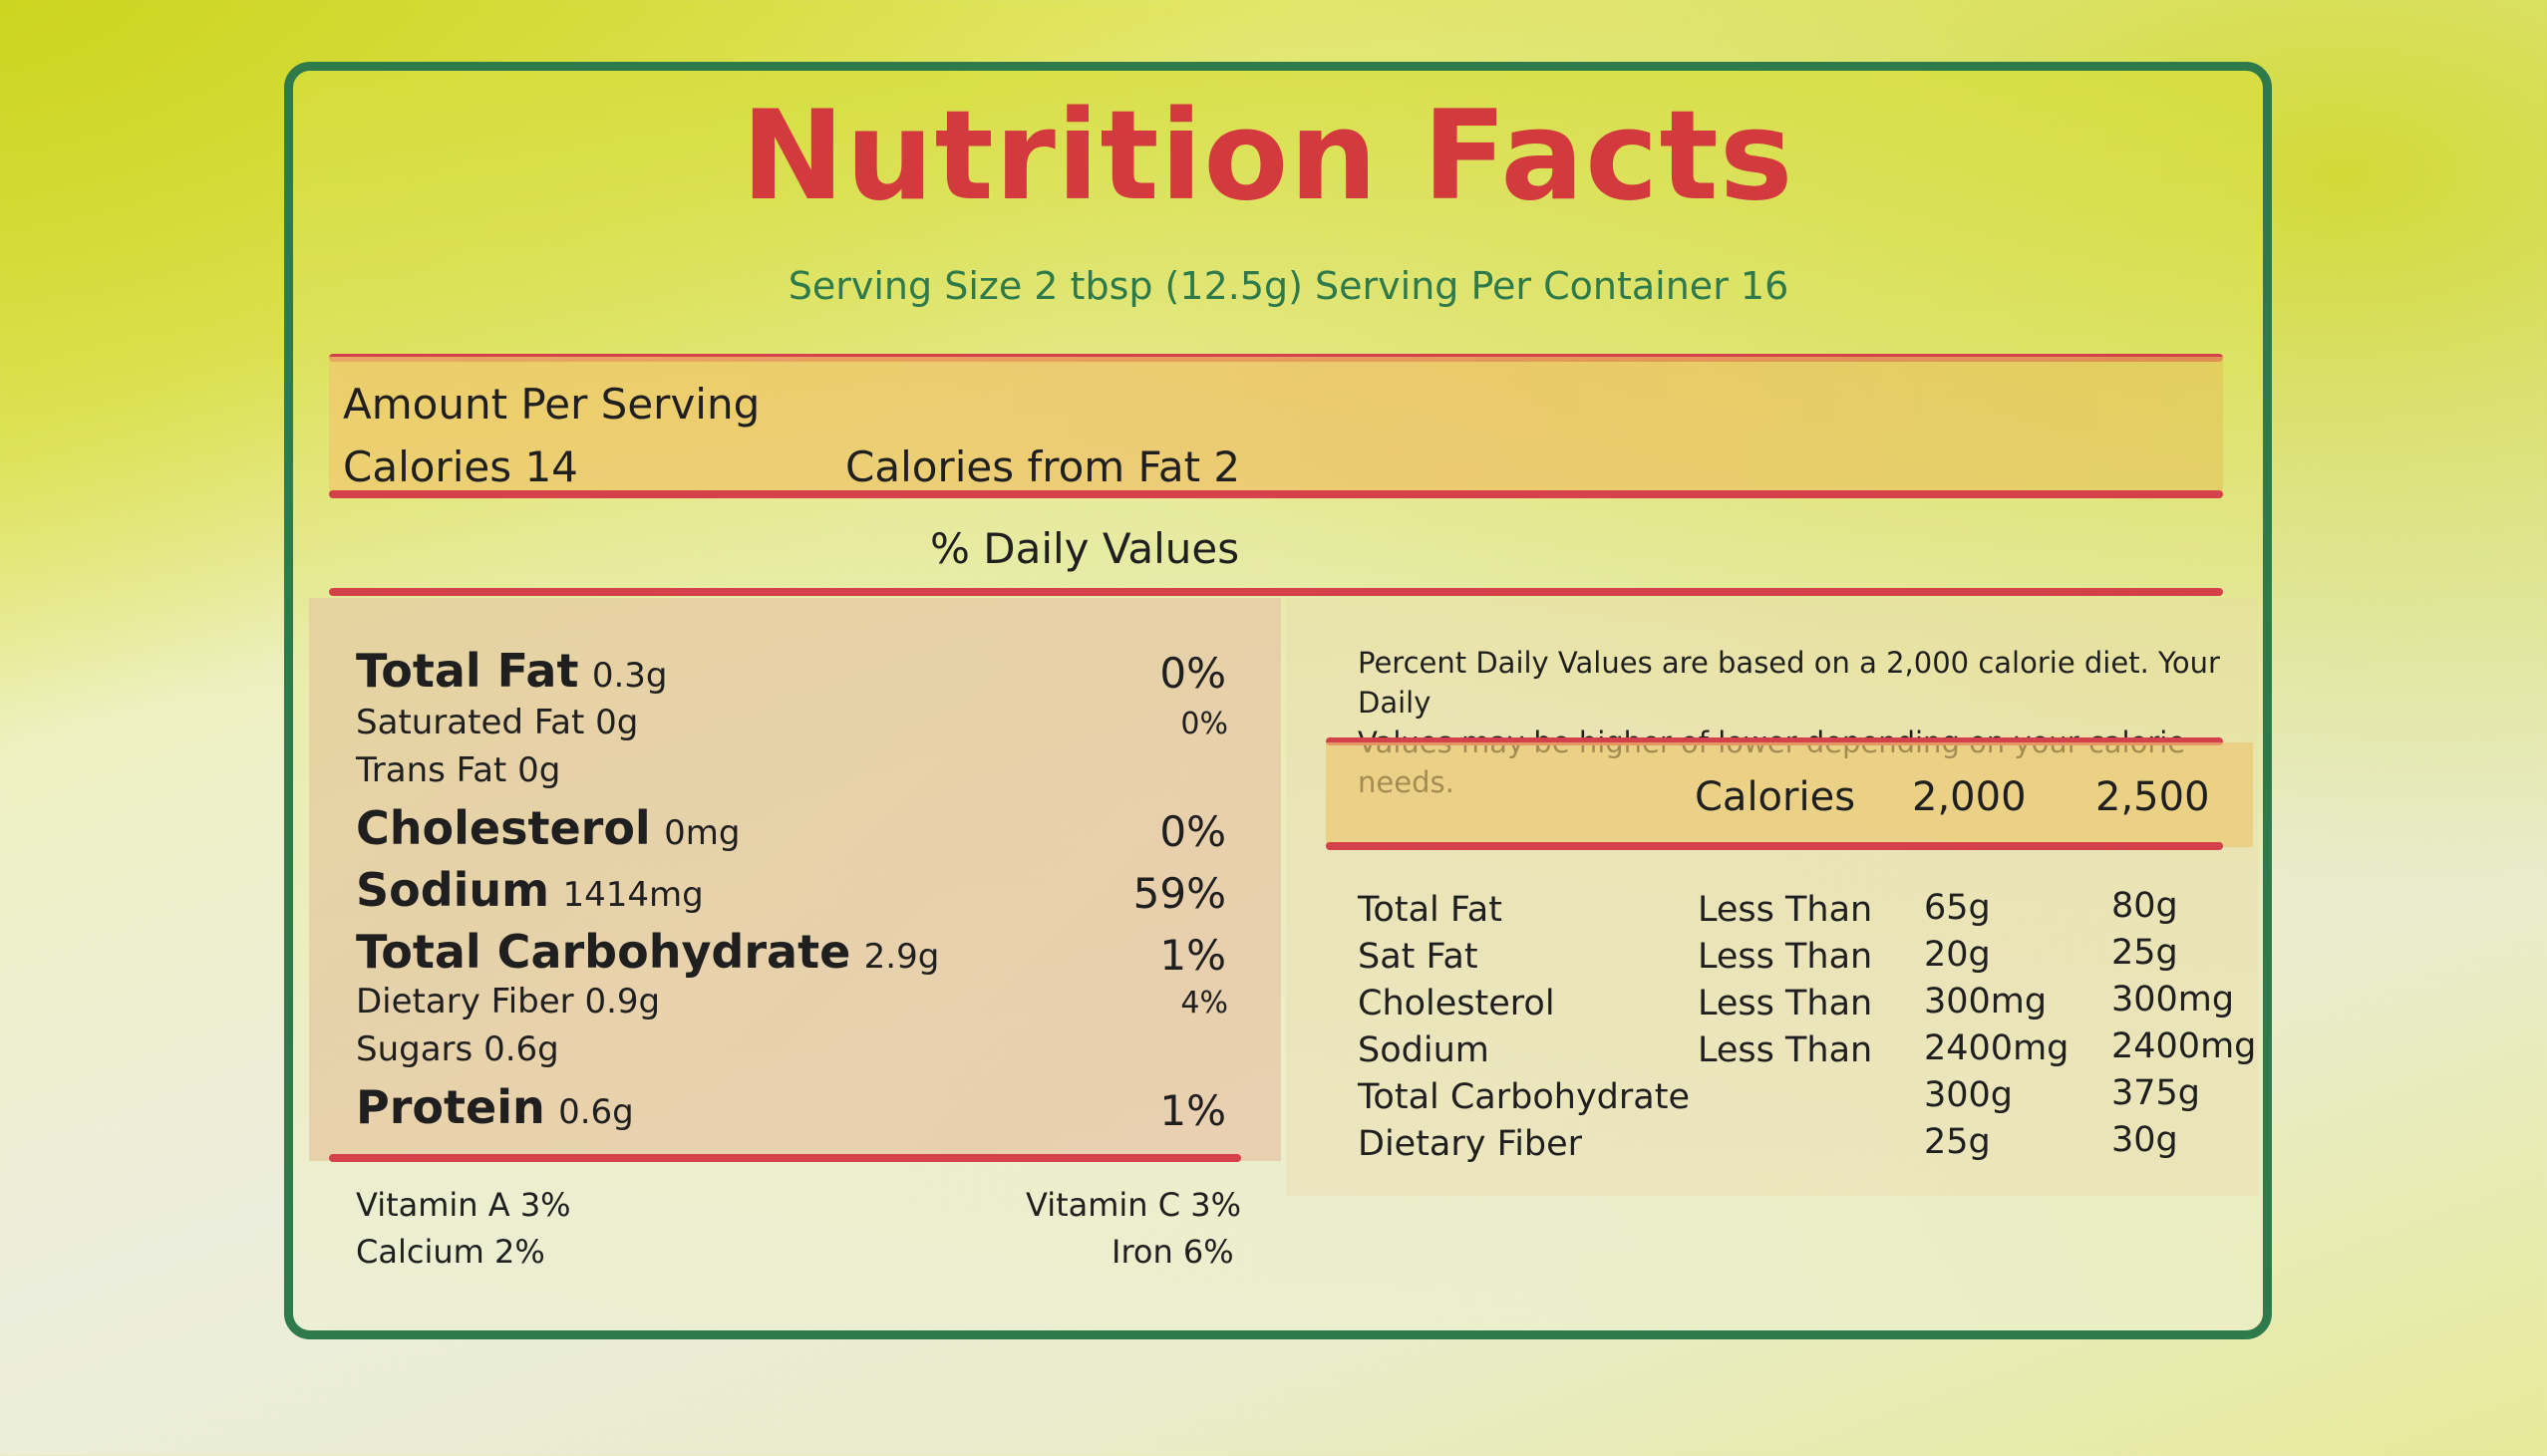 This screenshot has height=1456, width=2547. I want to click on nutrient-name: Cholesterol, so click(504, 828).